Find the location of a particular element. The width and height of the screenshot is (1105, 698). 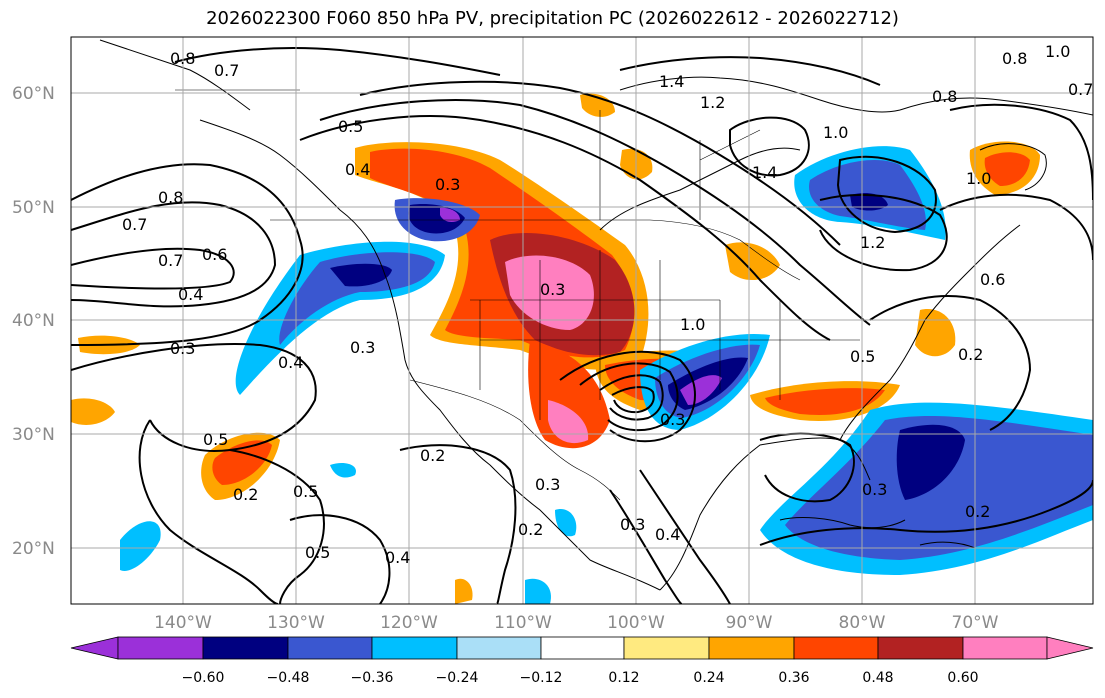

colorbar-tick: −0.24 is located at coordinates (457, 678).